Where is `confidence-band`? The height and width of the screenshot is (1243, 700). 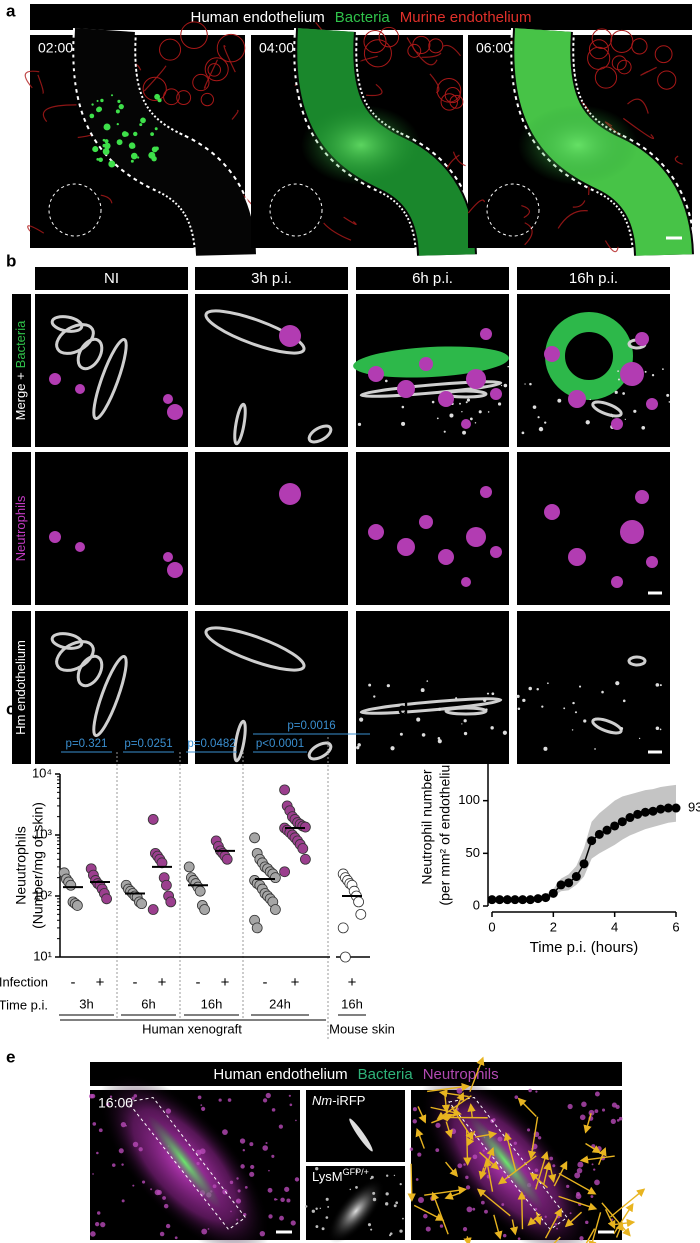
confidence-band is located at coordinates (584, 843).